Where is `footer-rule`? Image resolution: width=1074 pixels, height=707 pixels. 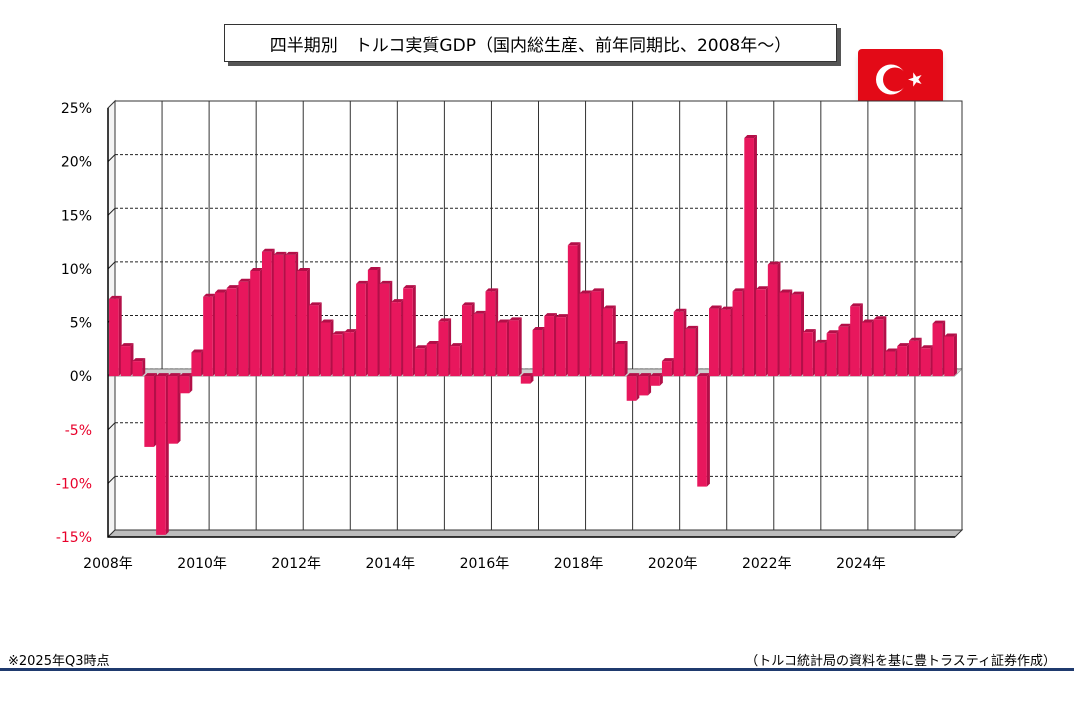 footer-rule is located at coordinates (537, 669).